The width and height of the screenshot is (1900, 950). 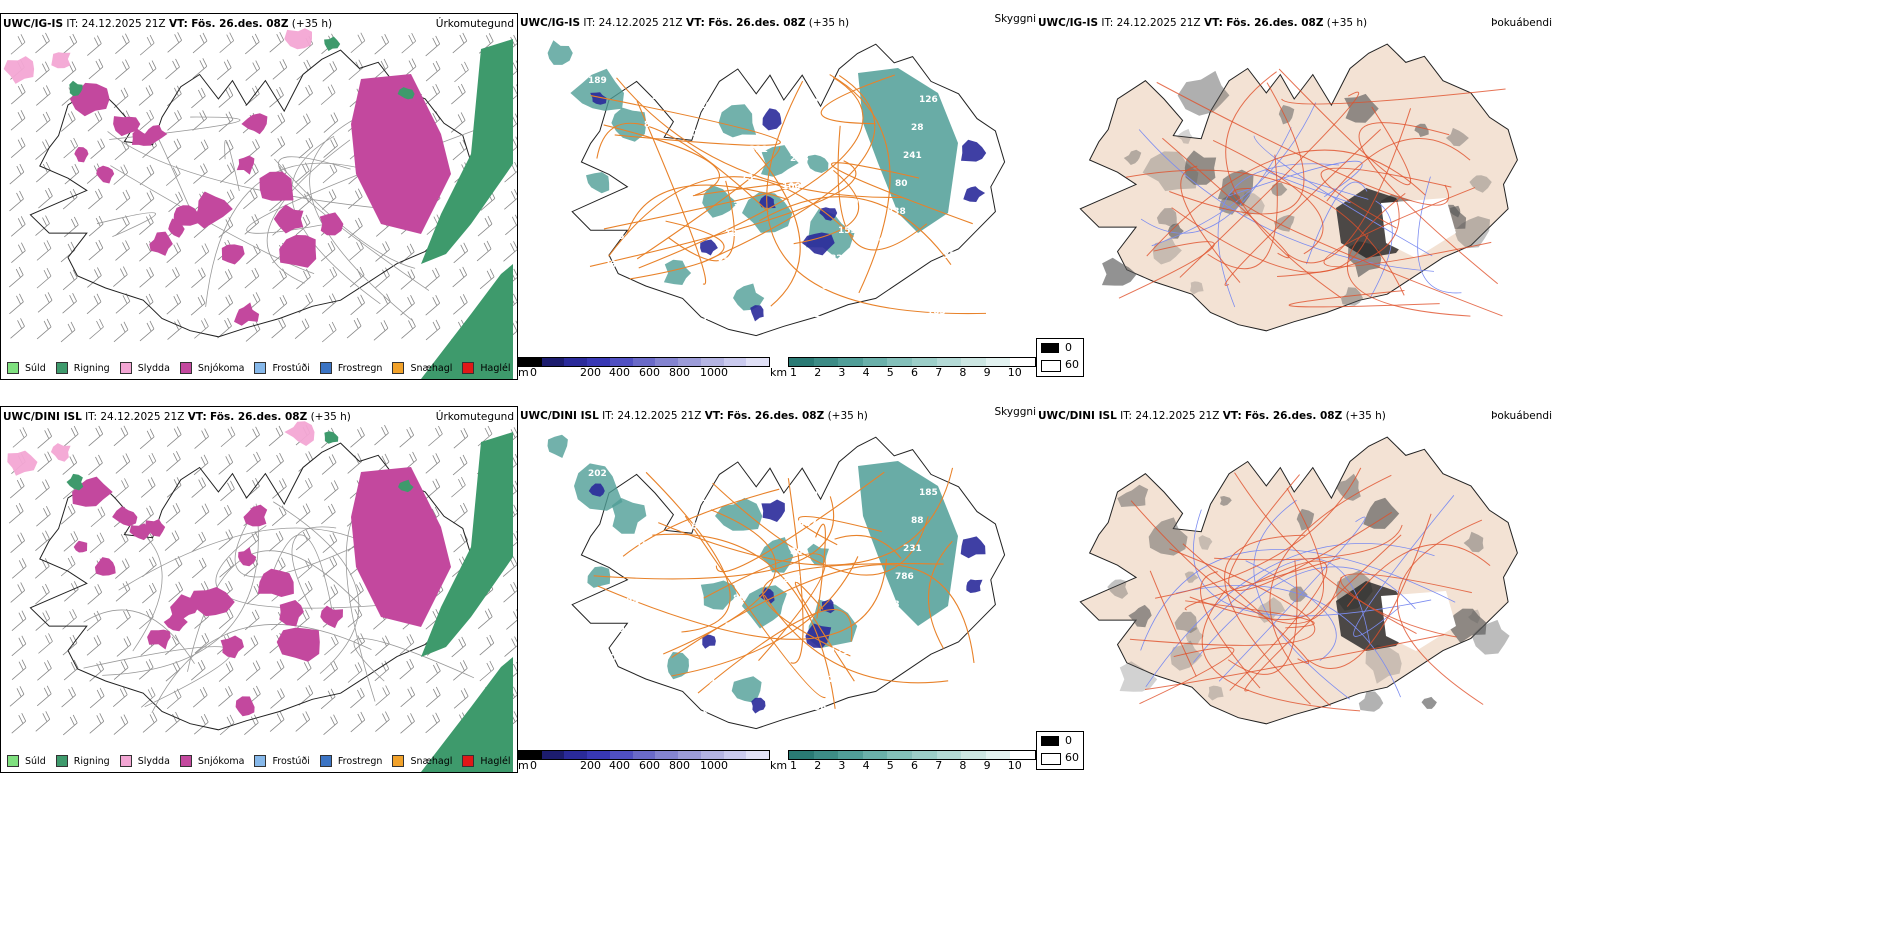 What do you see at coordinates (677, 272) in the screenshot?
I see `low-visibility-area` at bounding box center [677, 272].